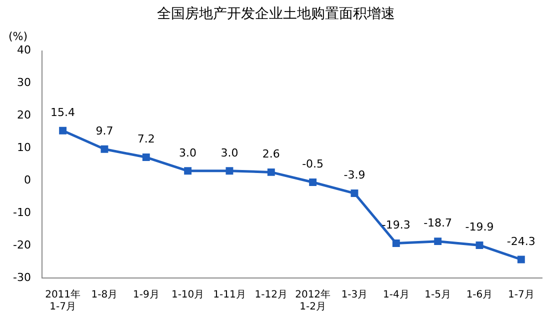 The height and width of the screenshot is (320, 554). What do you see at coordinates (146, 139) in the screenshot?
I see `data-label: 7.2` at bounding box center [146, 139].